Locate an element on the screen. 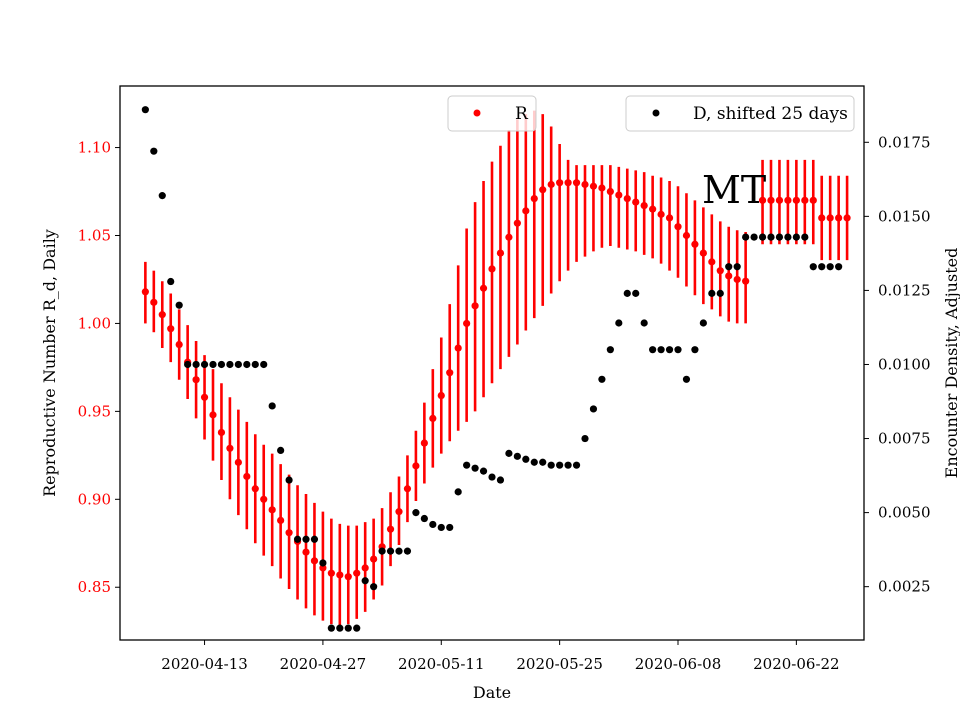 The height and width of the screenshot is (720, 960). legend-r-label: R is located at coordinates (522, 114).